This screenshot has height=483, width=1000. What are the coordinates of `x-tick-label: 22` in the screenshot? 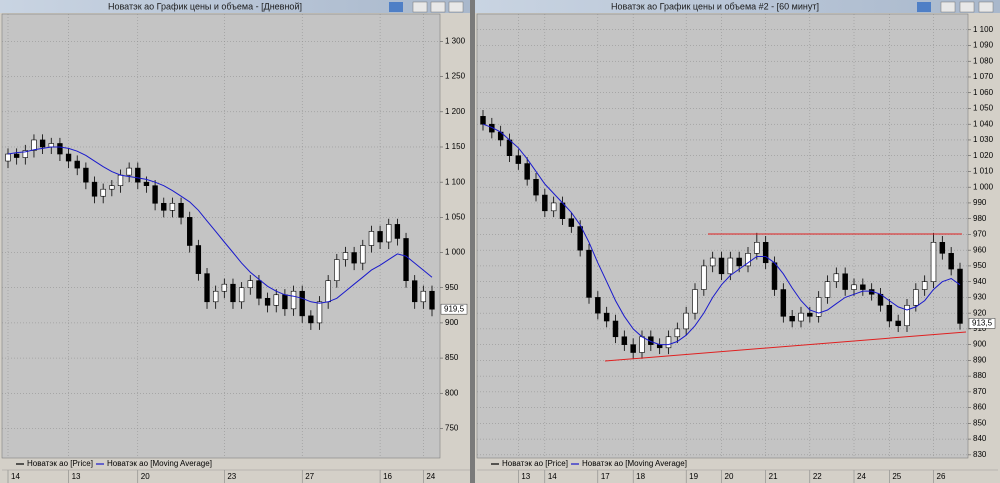 It's located at (817, 476).